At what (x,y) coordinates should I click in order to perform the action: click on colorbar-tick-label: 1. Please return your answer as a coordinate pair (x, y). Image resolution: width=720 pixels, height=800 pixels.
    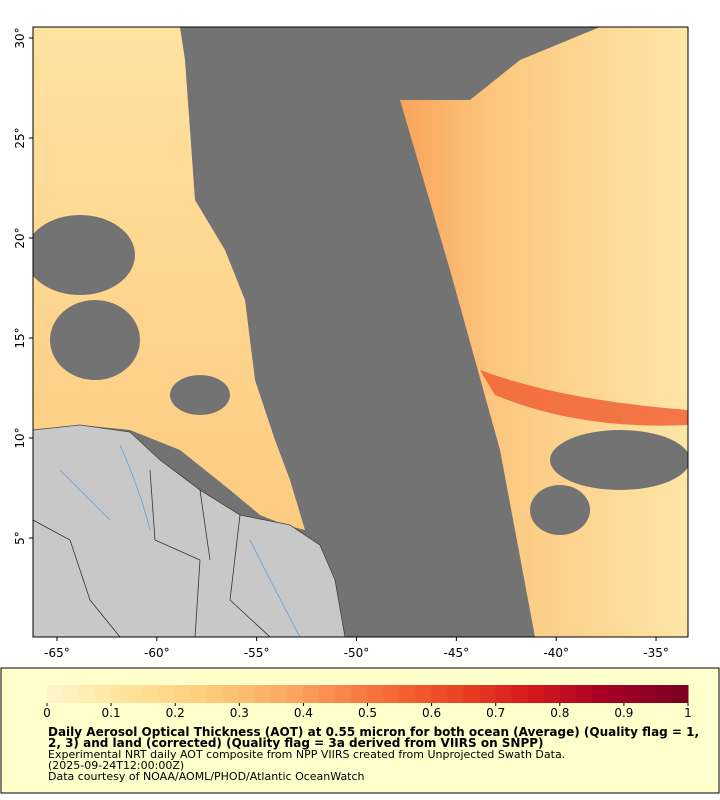
    Looking at the image, I should click on (688, 713).